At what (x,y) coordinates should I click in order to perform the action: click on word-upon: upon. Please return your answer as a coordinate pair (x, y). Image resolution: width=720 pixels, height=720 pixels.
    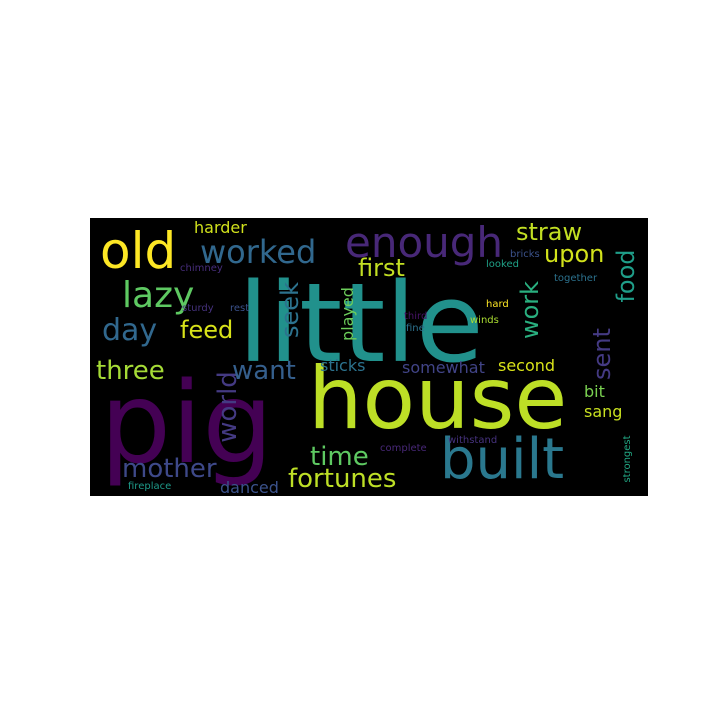
    Looking at the image, I should click on (574, 254).